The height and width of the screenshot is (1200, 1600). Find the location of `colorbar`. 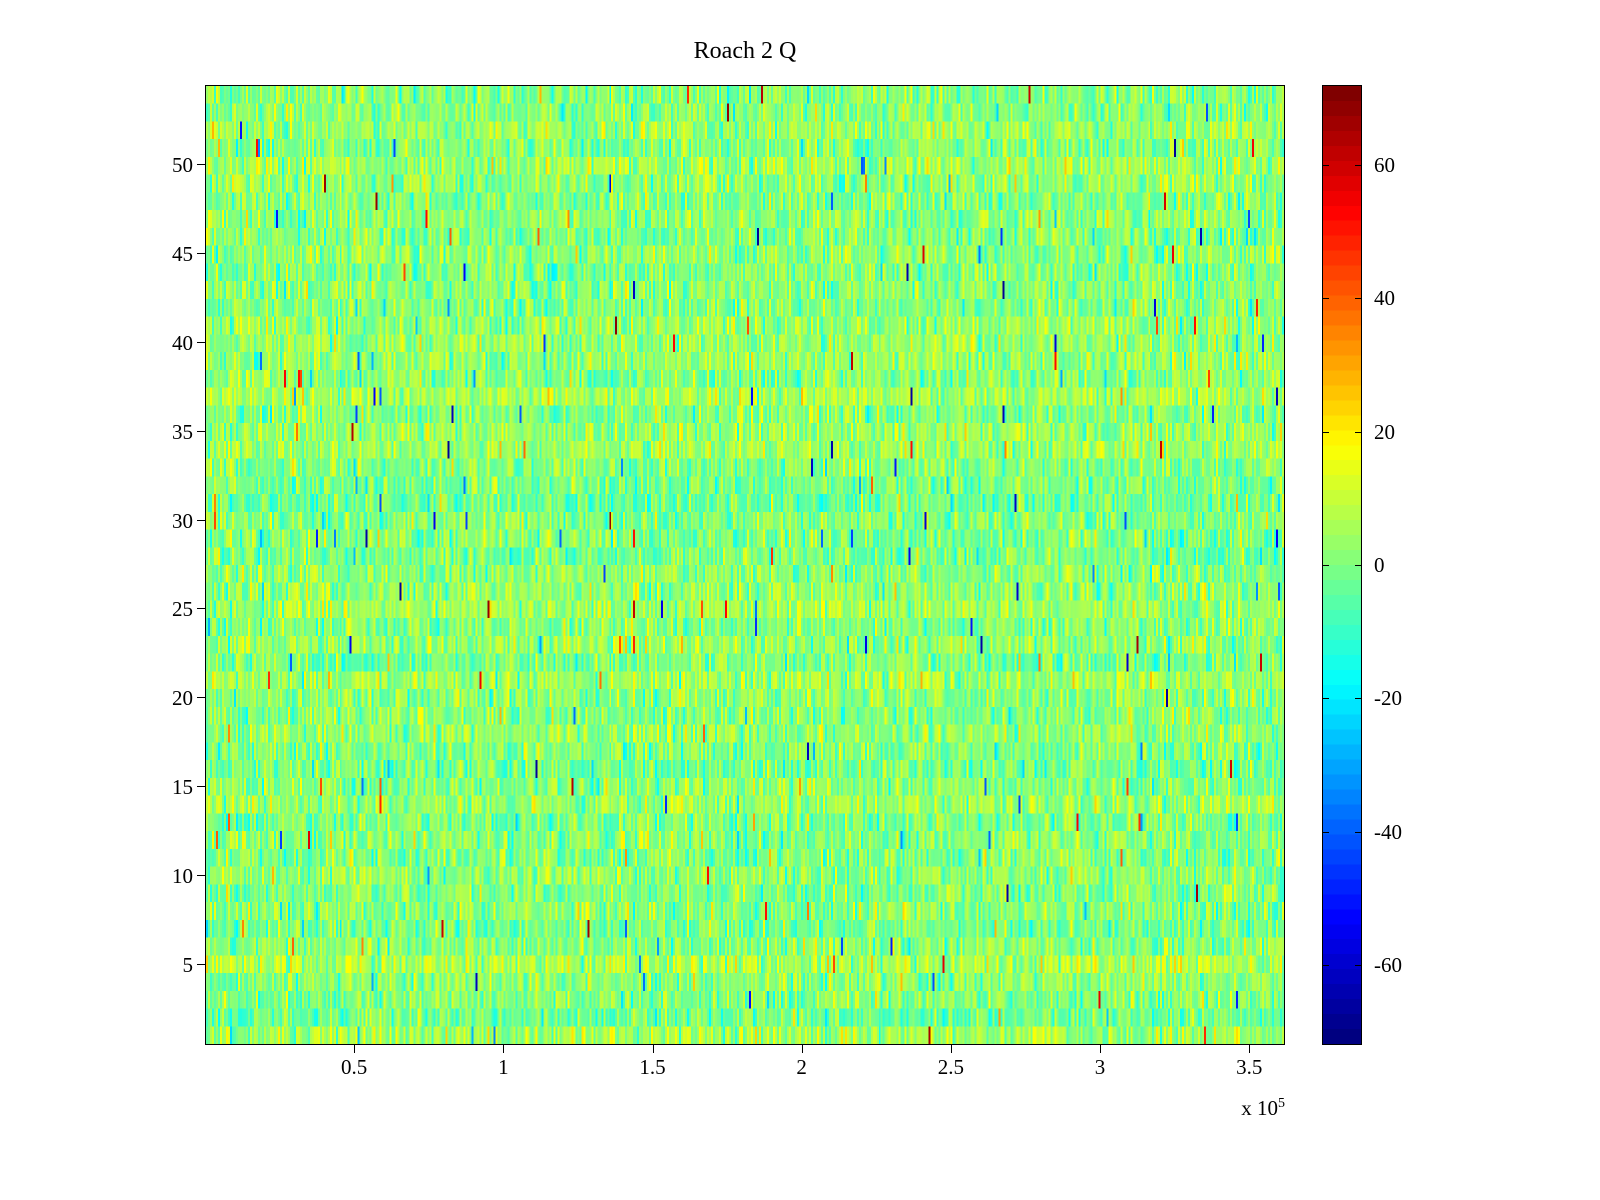

colorbar is located at coordinates (1342, 565).